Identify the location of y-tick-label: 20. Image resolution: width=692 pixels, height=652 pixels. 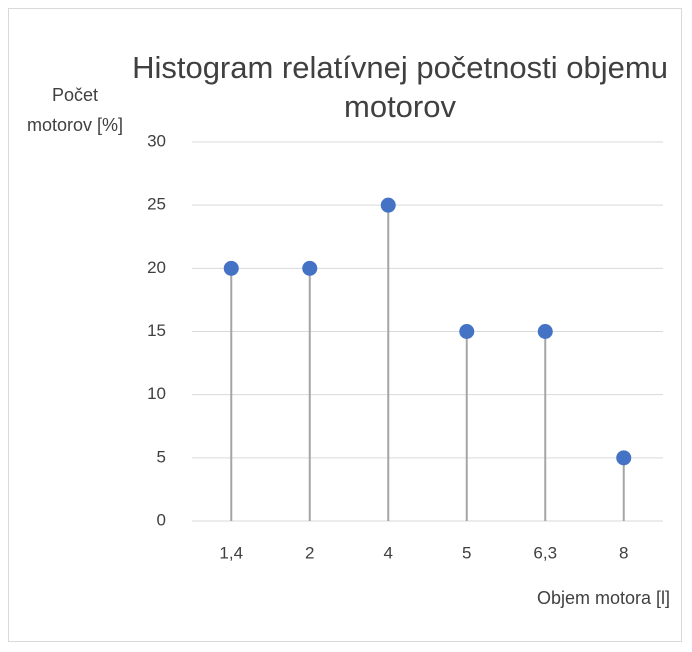
(156, 267).